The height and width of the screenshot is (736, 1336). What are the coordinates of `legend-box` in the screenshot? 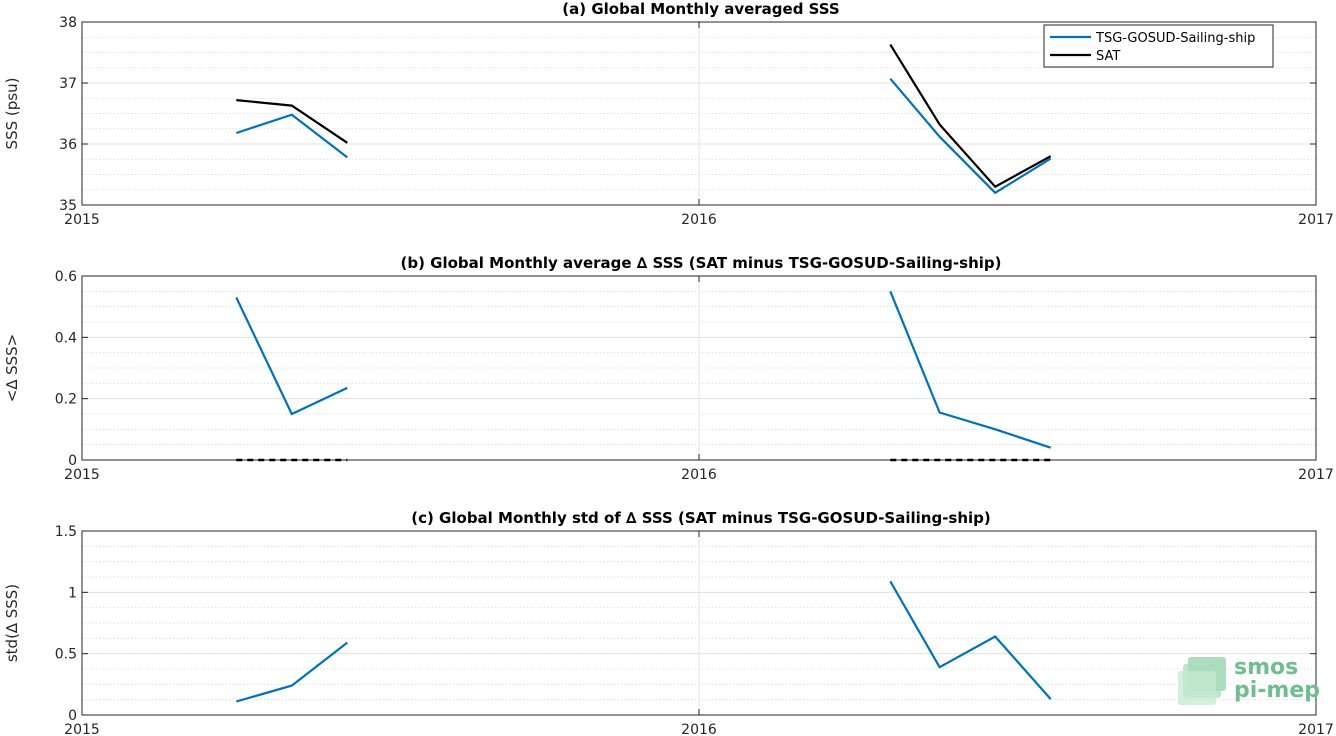 It's located at (1158, 46).